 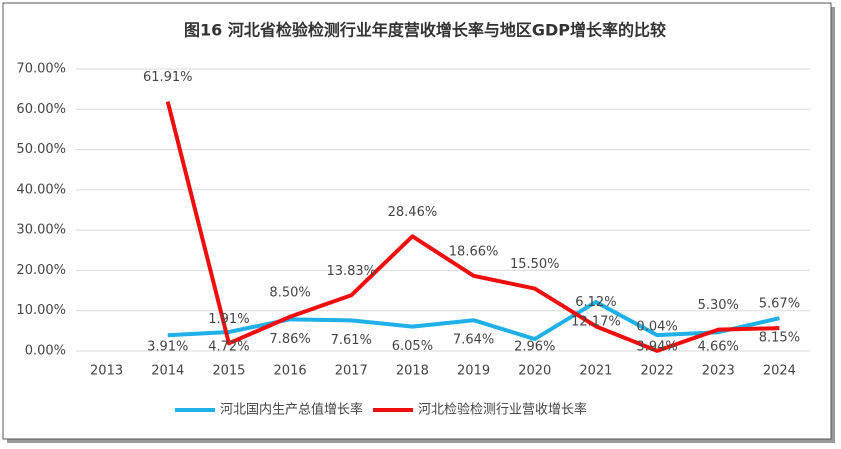 What do you see at coordinates (351, 371) in the screenshot?
I see `x-tick-label: 2017` at bounding box center [351, 371].